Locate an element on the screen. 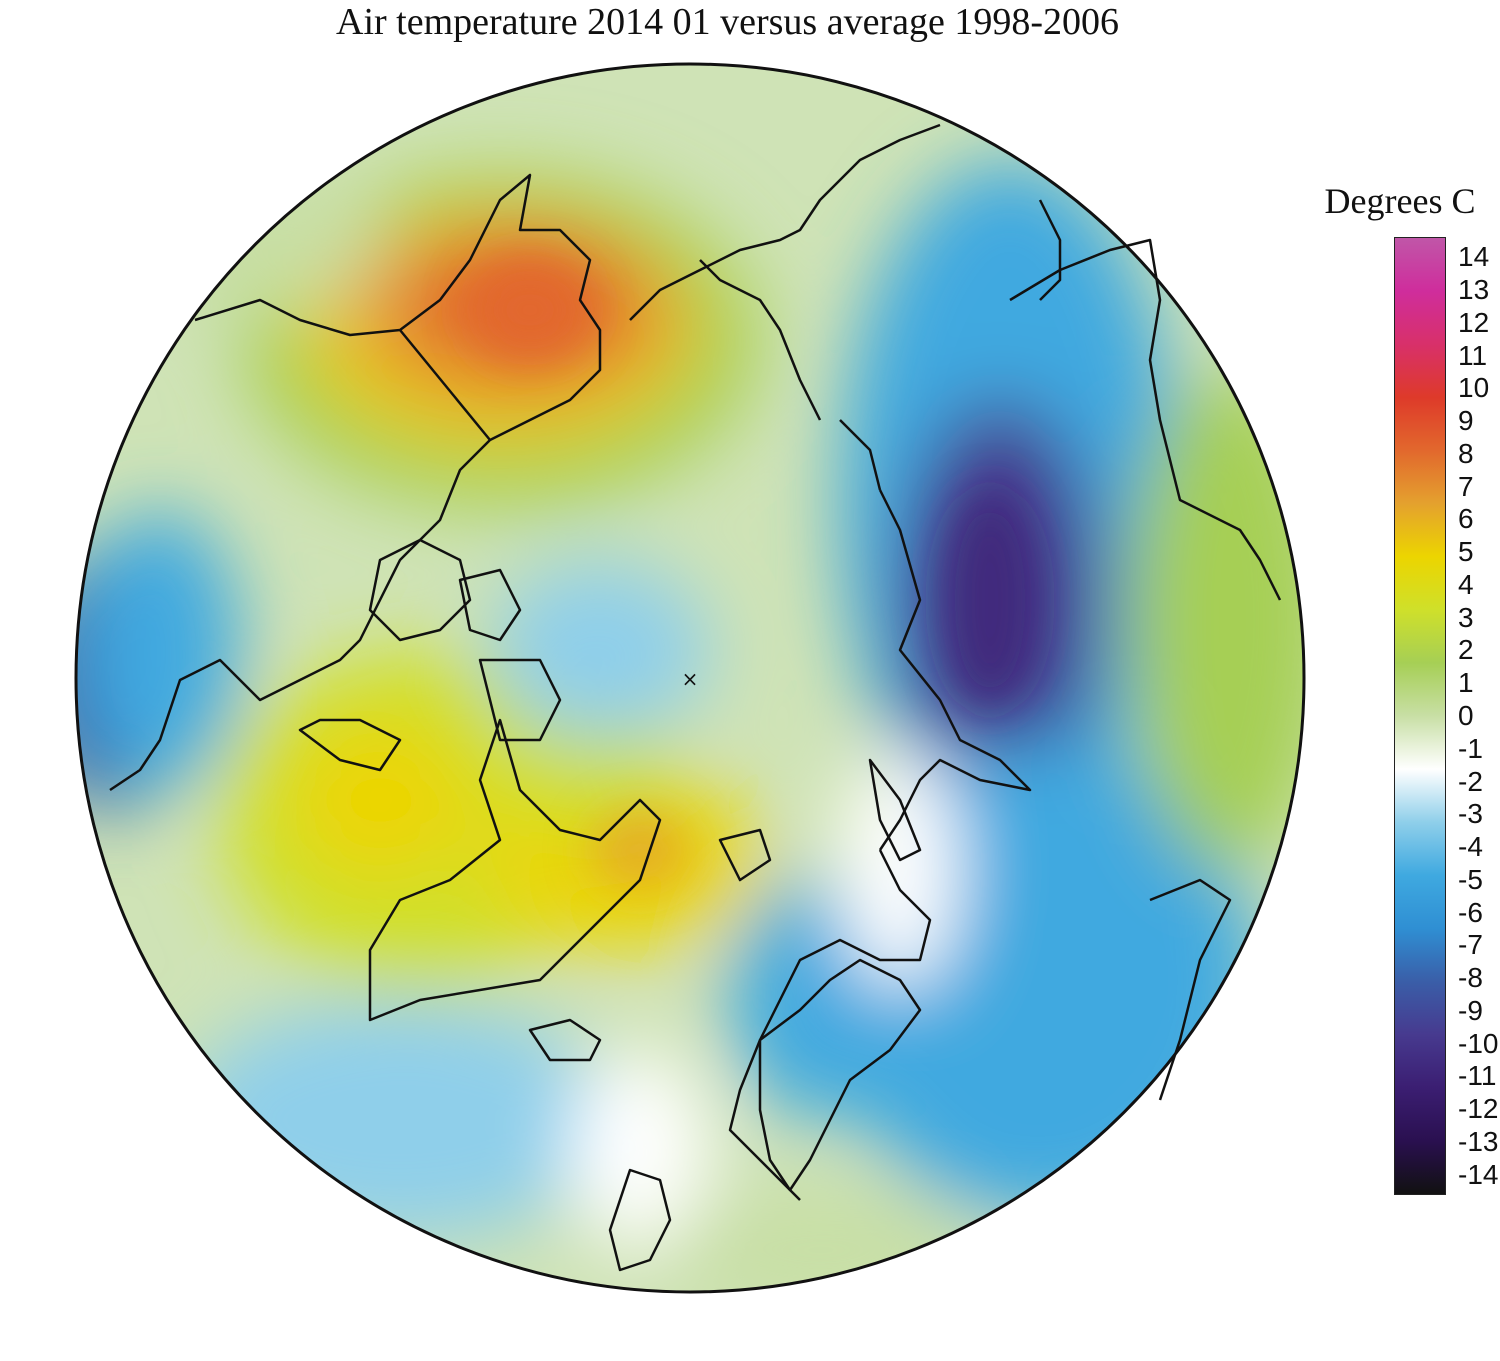 The height and width of the screenshot is (1361, 1500). colorbar-tick-label: 5 is located at coordinates (1466, 552).